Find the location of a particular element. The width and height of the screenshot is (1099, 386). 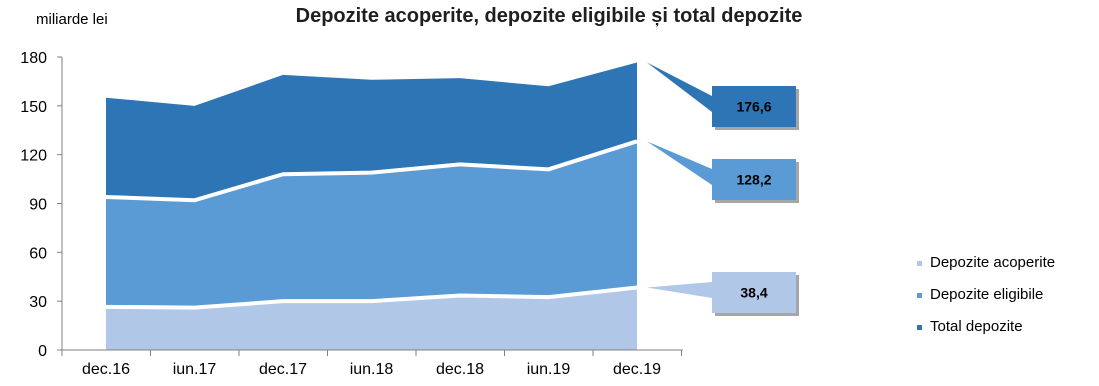

y-tick-label: 120 is located at coordinates (33, 156).